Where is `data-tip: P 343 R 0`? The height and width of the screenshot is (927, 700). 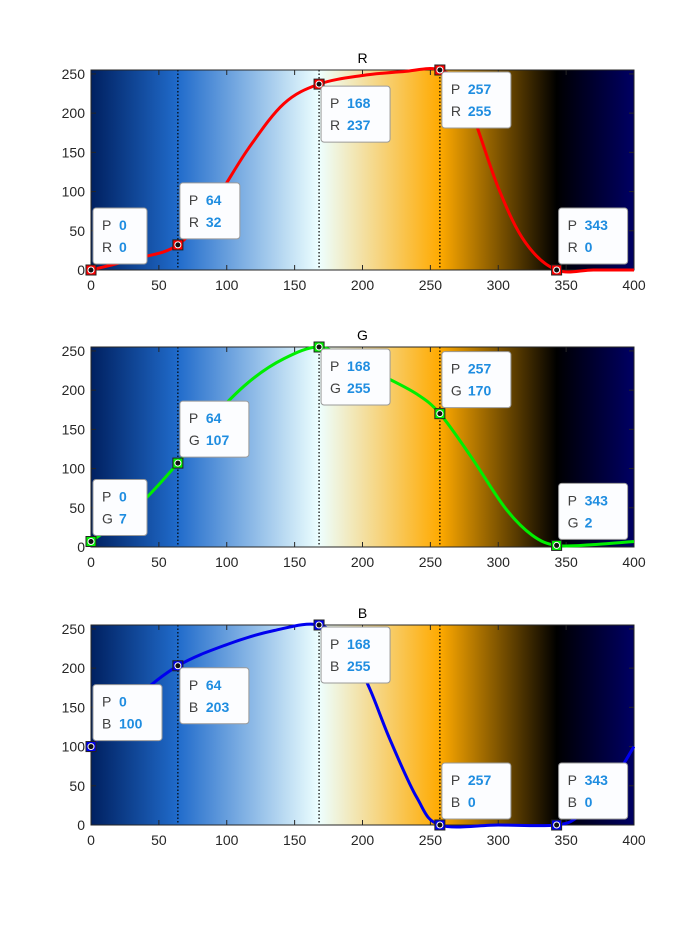 data-tip: P 343 R 0 is located at coordinates (593, 236).